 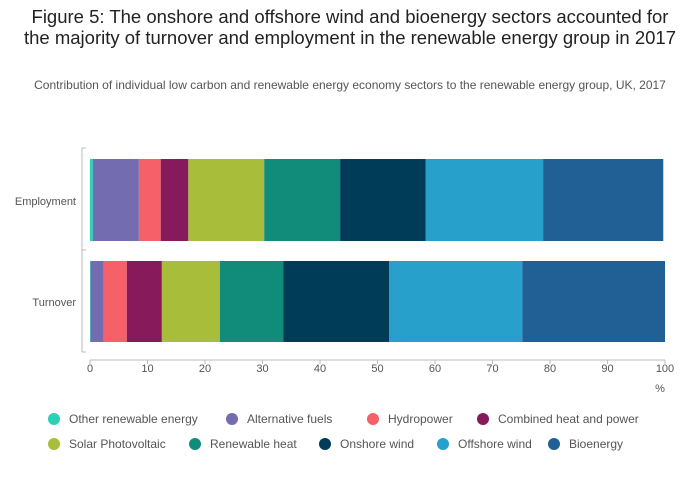 What do you see at coordinates (190, 301) in the screenshot?
I see `bar-segment-turnover-solar-photovoltaic` at bounding box center [190, 301].